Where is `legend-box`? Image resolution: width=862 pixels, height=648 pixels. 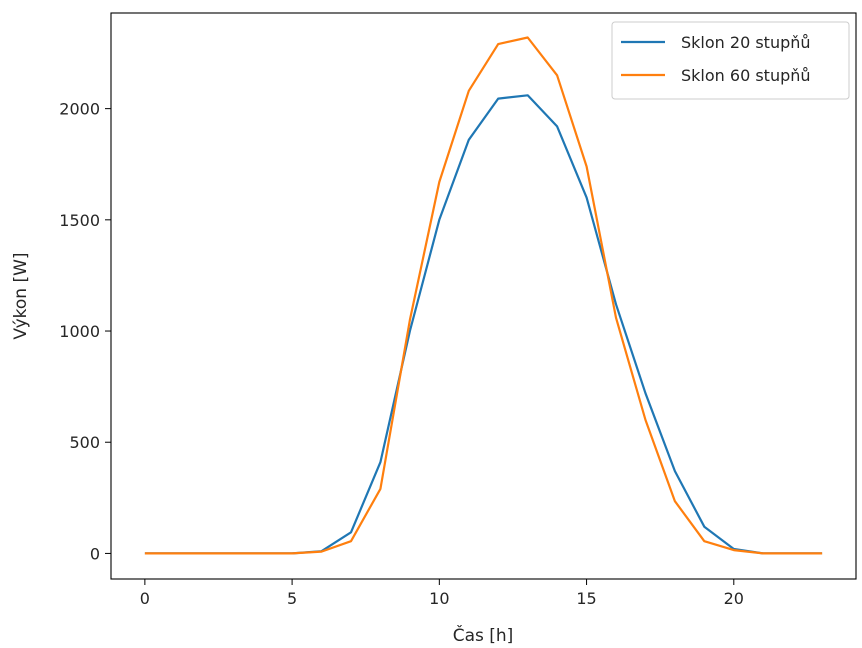 legend-box is located at coordinates (730, 60).